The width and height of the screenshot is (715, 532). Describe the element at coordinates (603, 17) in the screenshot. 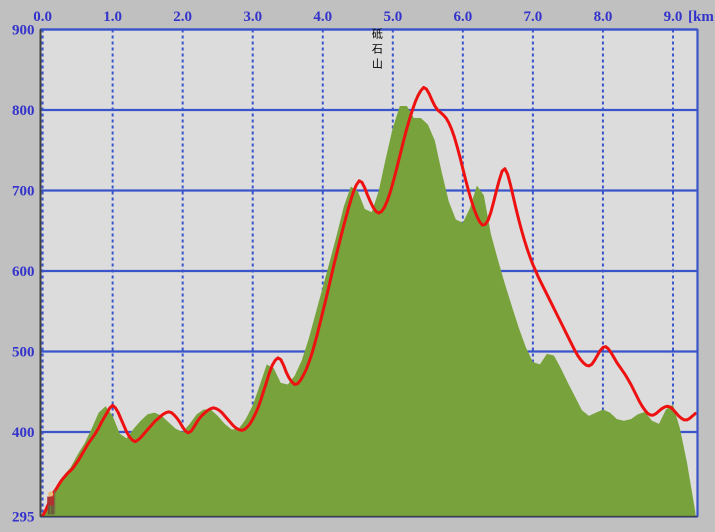

I see `x-tick-label: 8.0` at that location.